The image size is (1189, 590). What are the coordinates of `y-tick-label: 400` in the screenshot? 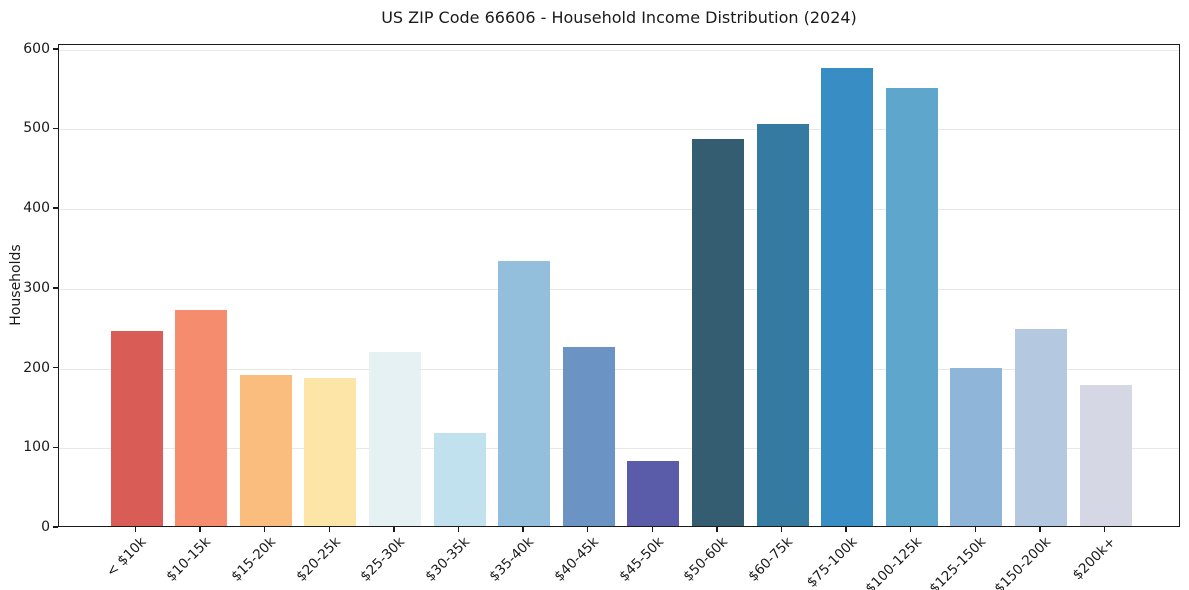 It's located at (36, 208).